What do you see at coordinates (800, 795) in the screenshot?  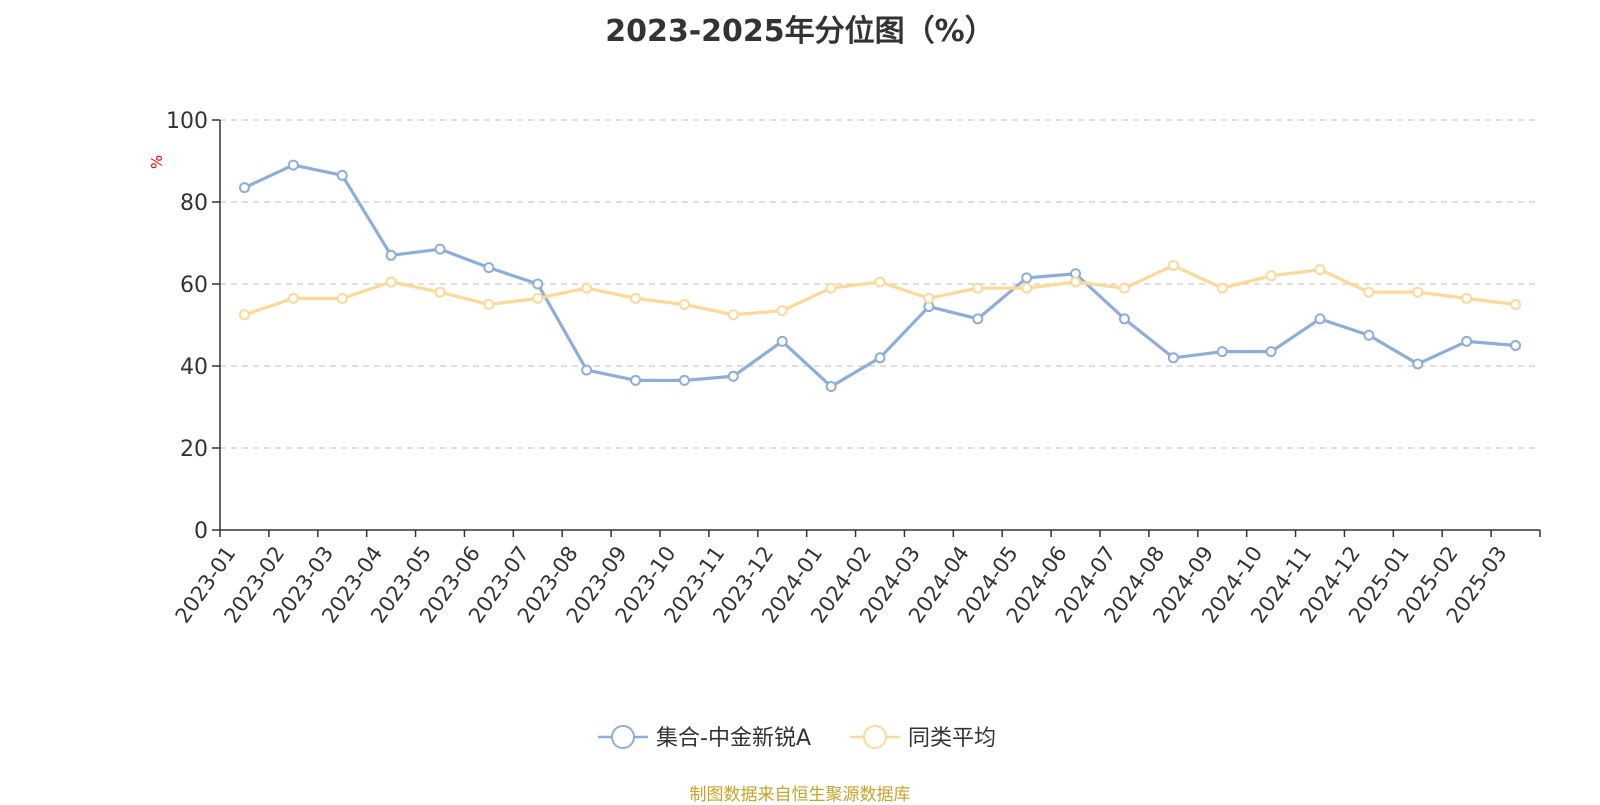 I see `source-note: 制图数据来自恒生聚源数据库` at bounding box center [800, 795].